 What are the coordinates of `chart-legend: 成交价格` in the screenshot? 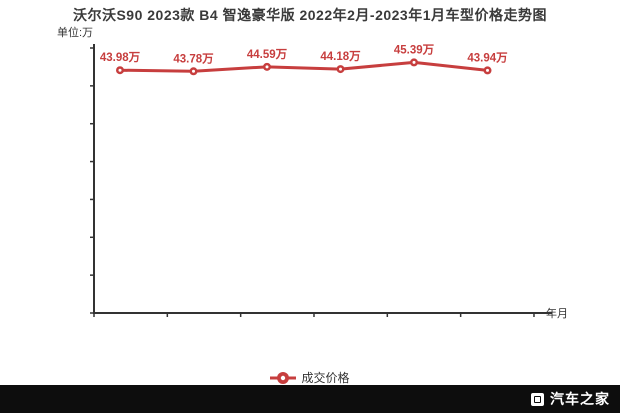 It's located at (310, 377).